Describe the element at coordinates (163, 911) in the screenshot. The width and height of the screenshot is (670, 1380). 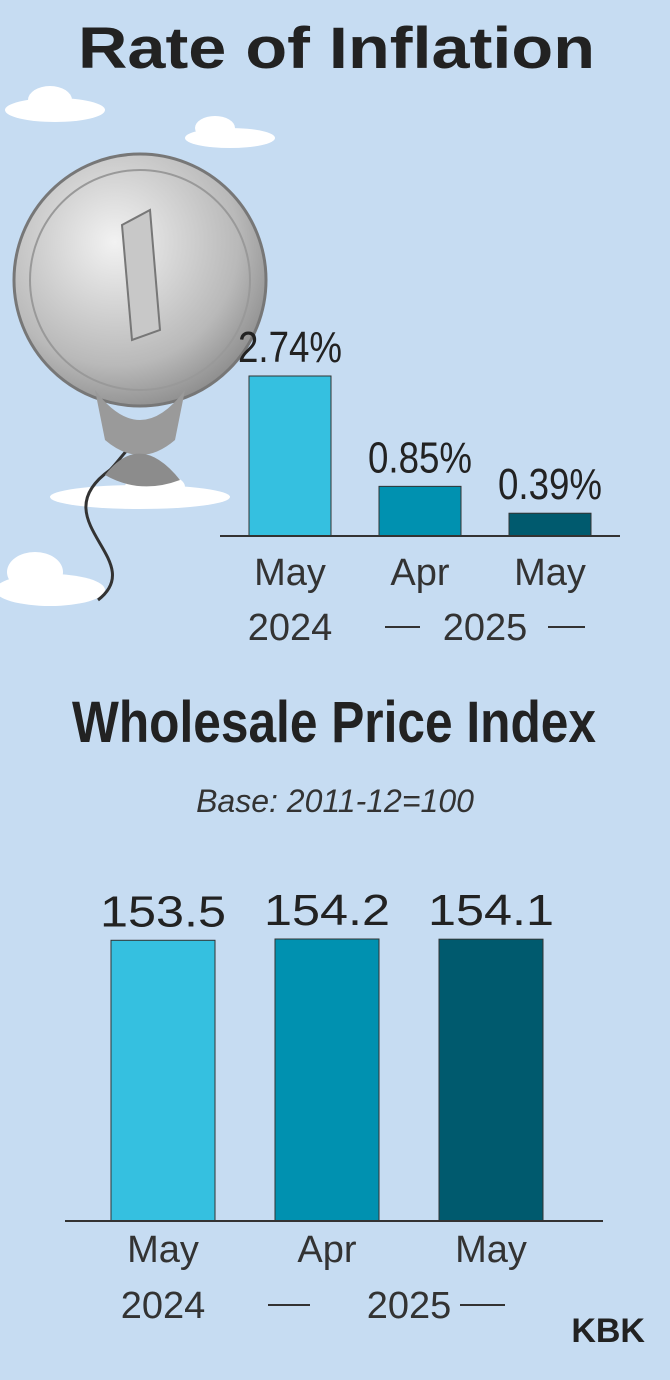
I see `value-label: 153.5` at that location.